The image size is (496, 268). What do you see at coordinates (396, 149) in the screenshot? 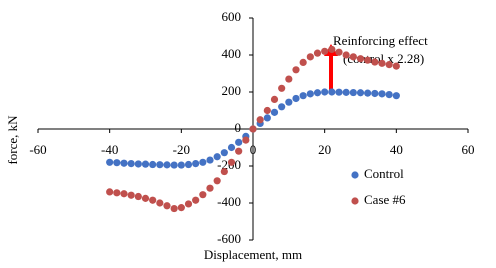
I see `x-tick-label: 40` at bounding box center [396, 149].